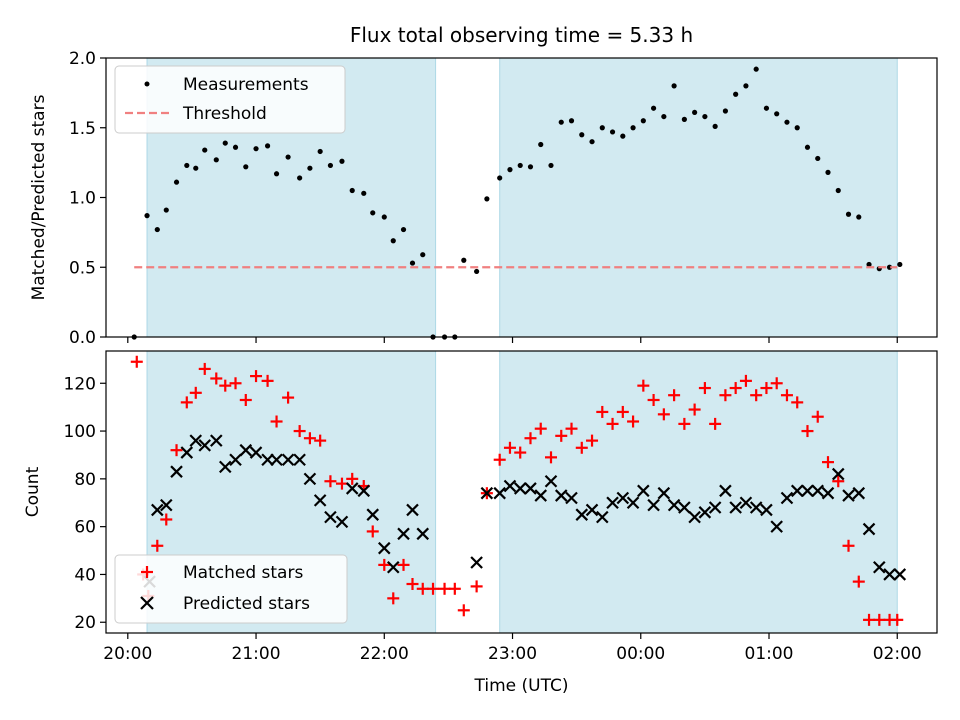  Describe the element at coordinates (80, 384) in the screenshot. I see `y-tick-label: 120` at that location.